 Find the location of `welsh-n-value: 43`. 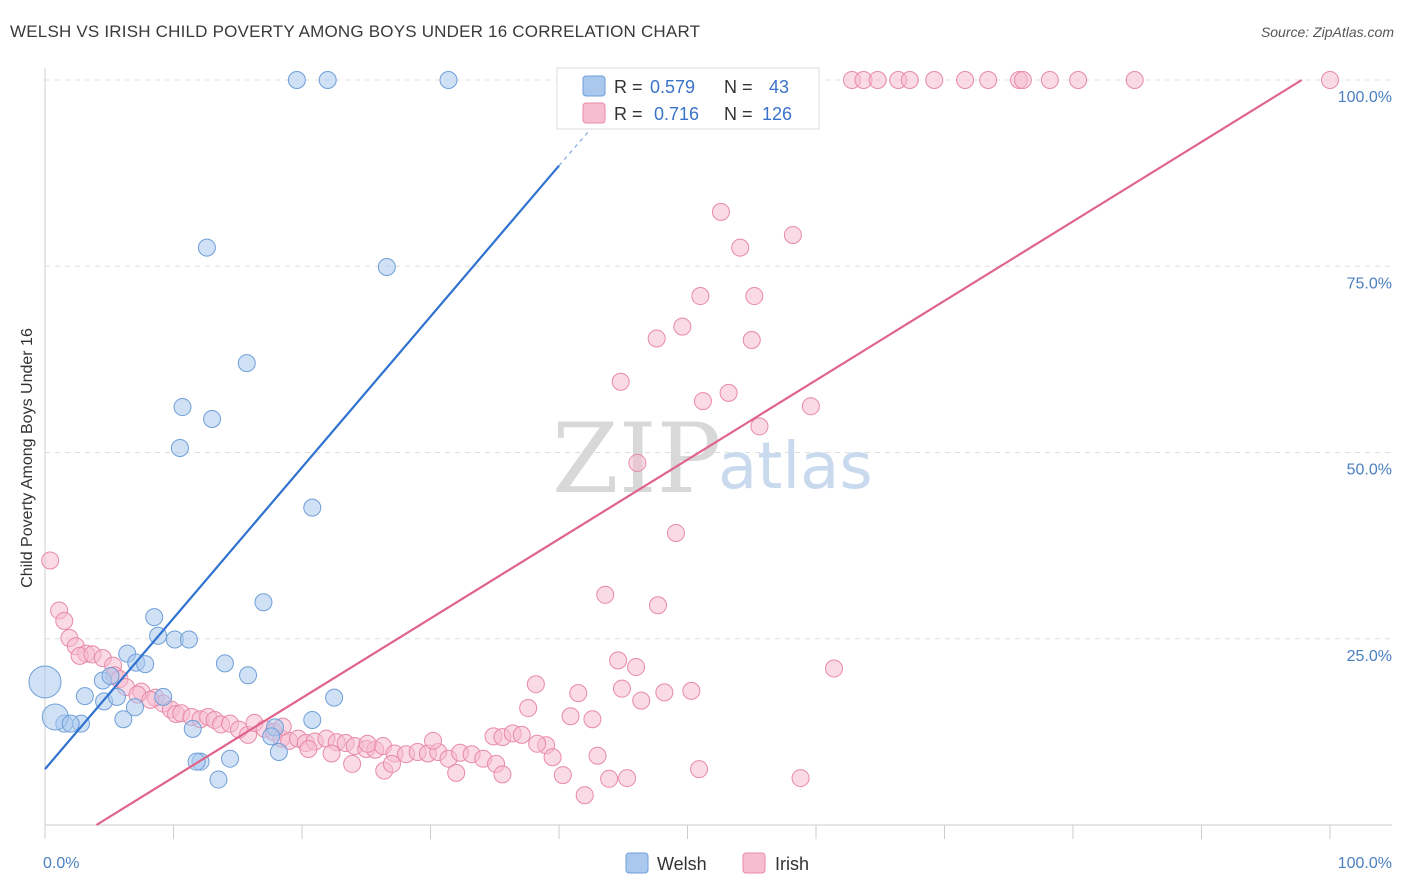

welsh-n-value: 43 is located at coordinates (779, 87).